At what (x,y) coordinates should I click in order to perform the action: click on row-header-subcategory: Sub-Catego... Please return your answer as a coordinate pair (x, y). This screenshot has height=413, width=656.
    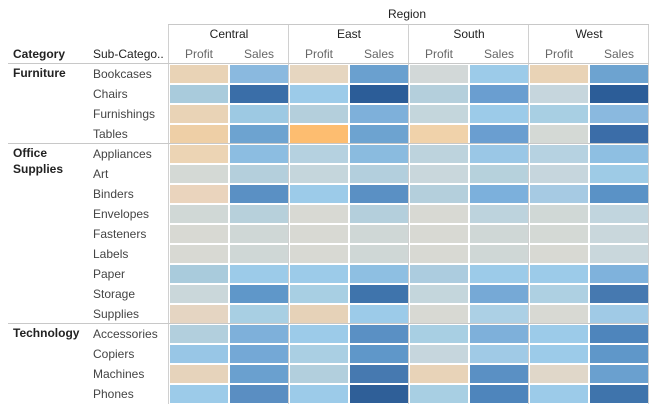
    Looking at the image, I should click on (128, 54).